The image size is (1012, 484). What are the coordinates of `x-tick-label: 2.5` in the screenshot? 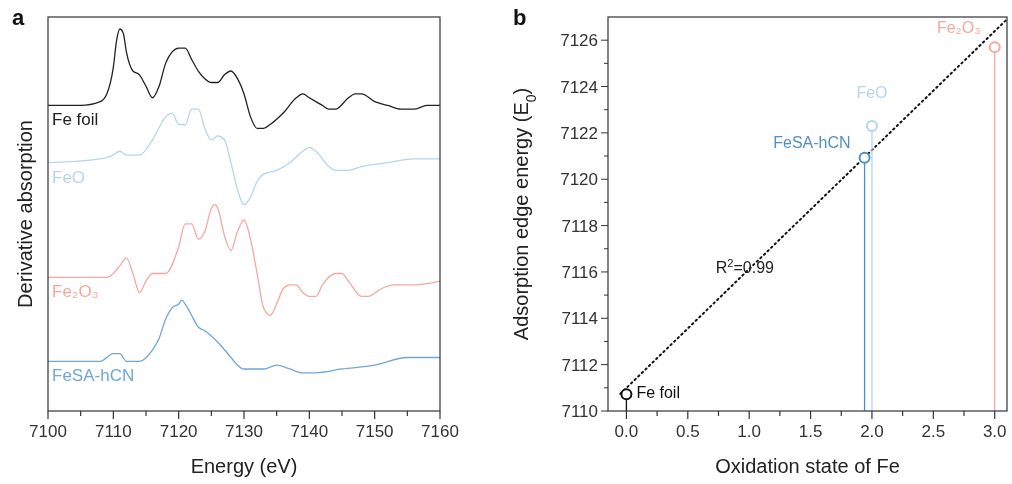 It's located at (933, 431).